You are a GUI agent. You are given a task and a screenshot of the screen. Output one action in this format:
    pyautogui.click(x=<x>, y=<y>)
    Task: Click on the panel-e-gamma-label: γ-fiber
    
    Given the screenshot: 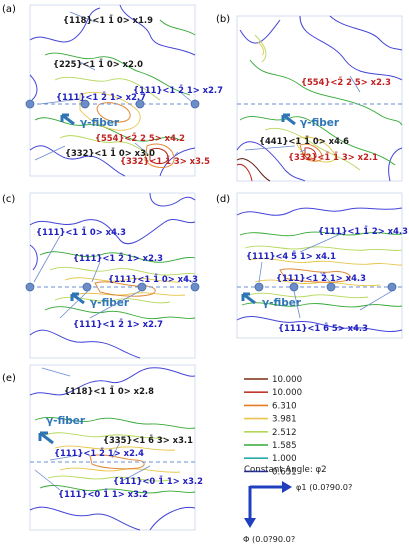 What is the action you would take?
    pyautogui.click(x=66, y=421)
    